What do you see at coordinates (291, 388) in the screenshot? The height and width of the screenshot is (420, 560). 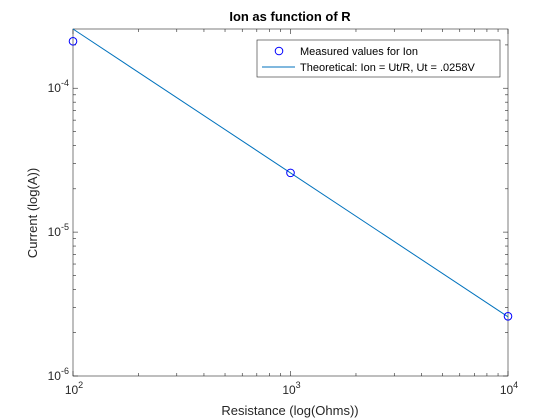 I see `x-tick-label: 10³` at bounding box center [291, 388].